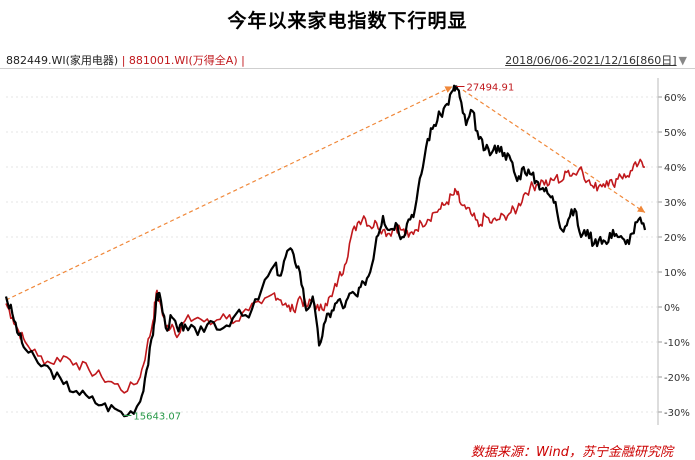  I want to click on y-axis: 60% 50% 40% 30% 20% 10% 0% -10% -20% -30%, so click(673, 251).